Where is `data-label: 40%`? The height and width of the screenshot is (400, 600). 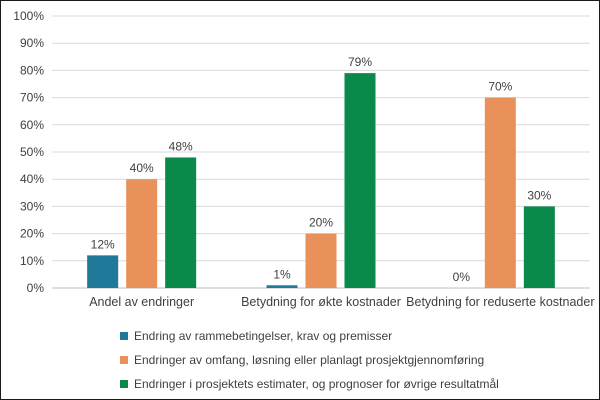
data-label: 40% is located at coordinates (142, 168).